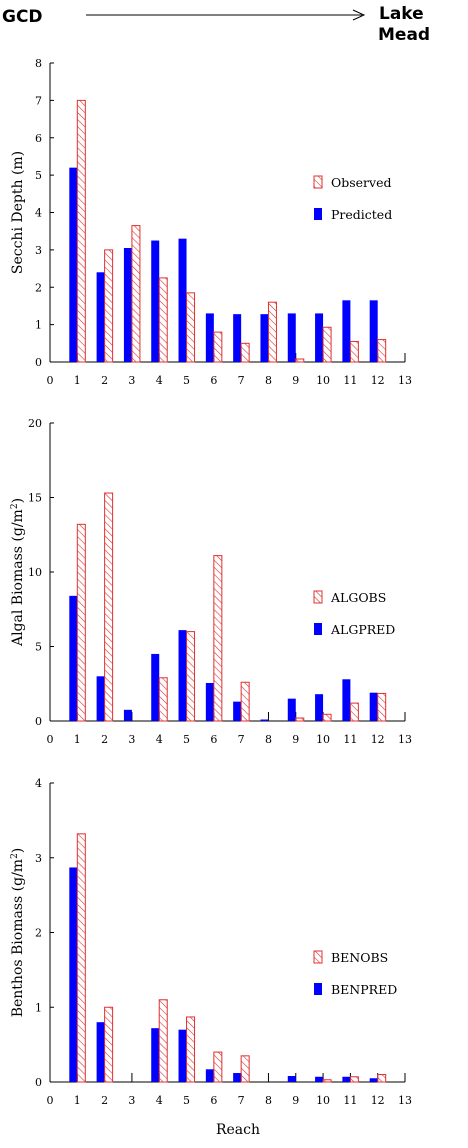 This screenshot has height=1148, width=468. What do you see at coordinates (38, 287) in the screenshot?
I see `y-tick-label: 2` at bounding box center [38, 287].